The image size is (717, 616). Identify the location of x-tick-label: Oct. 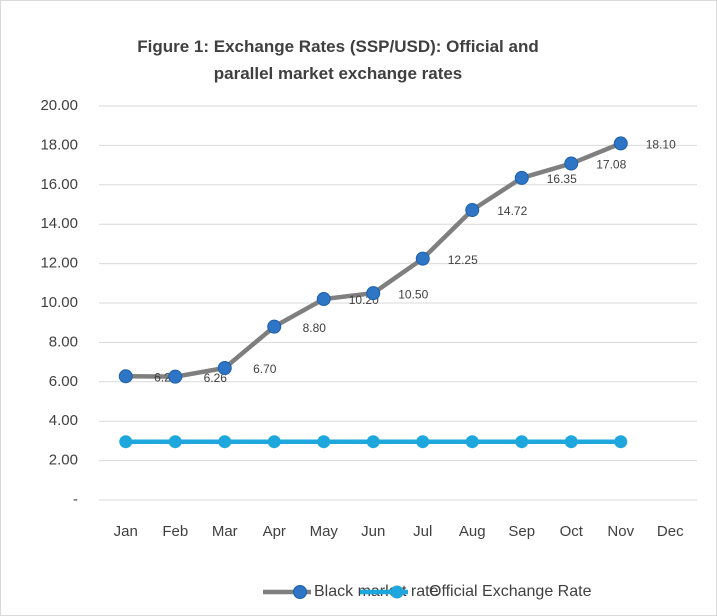
(572, 531).